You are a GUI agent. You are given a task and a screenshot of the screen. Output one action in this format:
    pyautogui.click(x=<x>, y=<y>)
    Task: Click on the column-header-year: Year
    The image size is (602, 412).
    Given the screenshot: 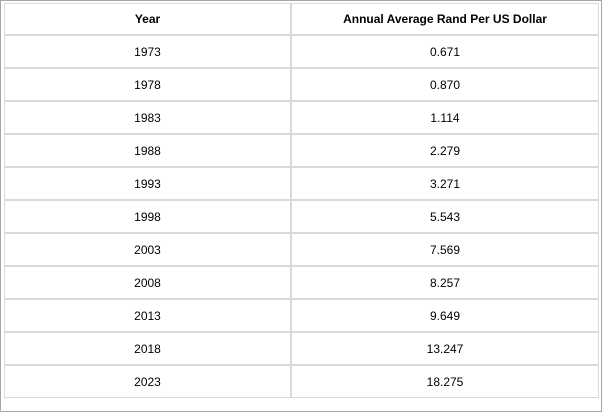 What is the action you would take?
    pyautogui.click(x=147, y=19)
    